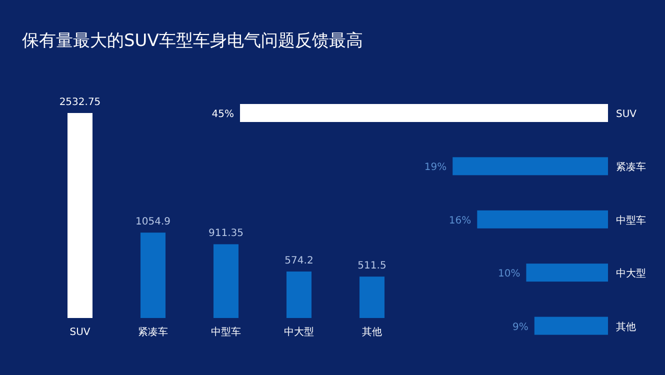 The width and height of the screenshot is (665, 375). Describe the element at coordinates (153, 222) in the screenshot. I see `data-label: 1054.9` at that location.